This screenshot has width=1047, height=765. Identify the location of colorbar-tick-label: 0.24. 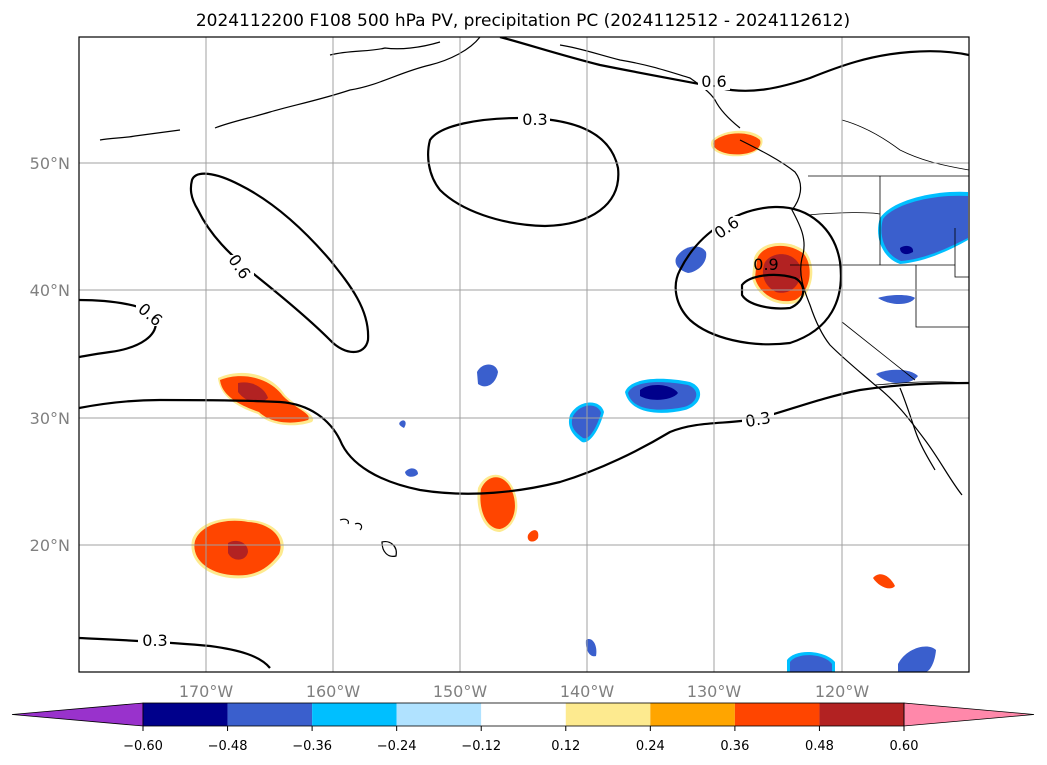
(650, 746).